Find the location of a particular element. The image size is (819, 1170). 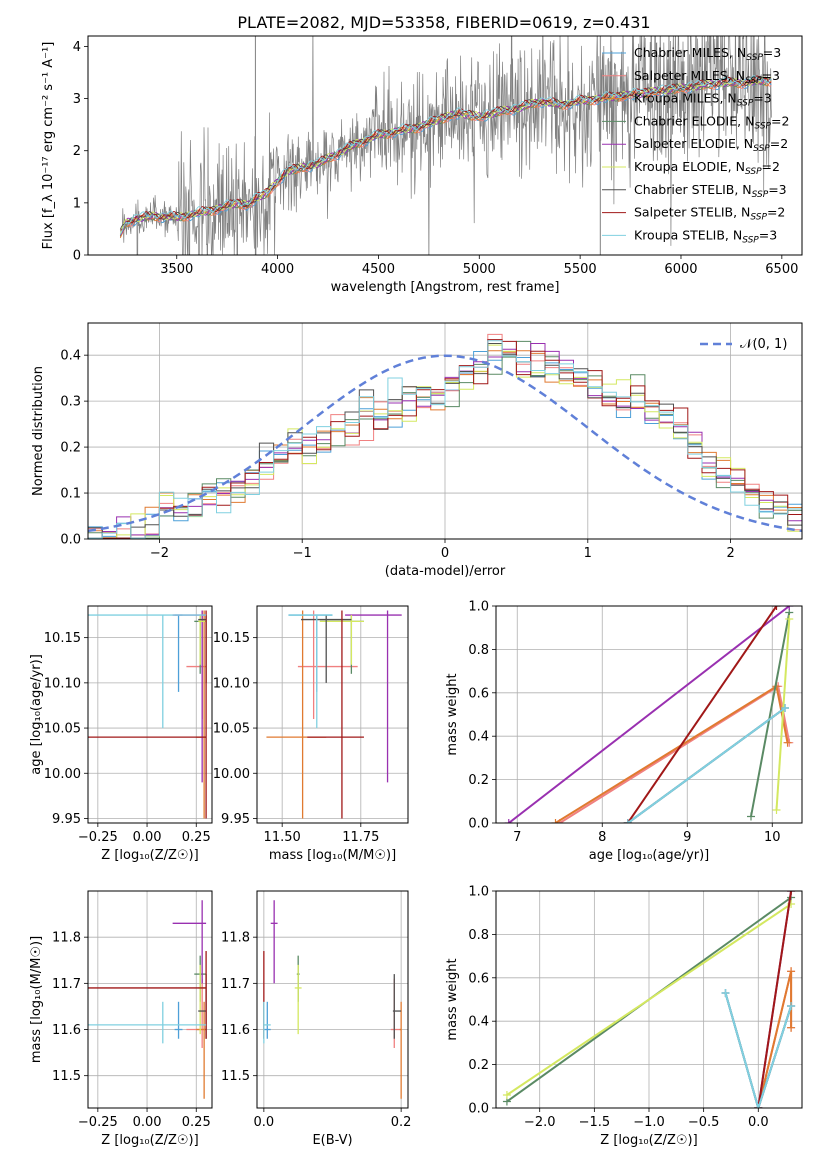

x-tick-label: 0 is located at coordinates (445, 553).